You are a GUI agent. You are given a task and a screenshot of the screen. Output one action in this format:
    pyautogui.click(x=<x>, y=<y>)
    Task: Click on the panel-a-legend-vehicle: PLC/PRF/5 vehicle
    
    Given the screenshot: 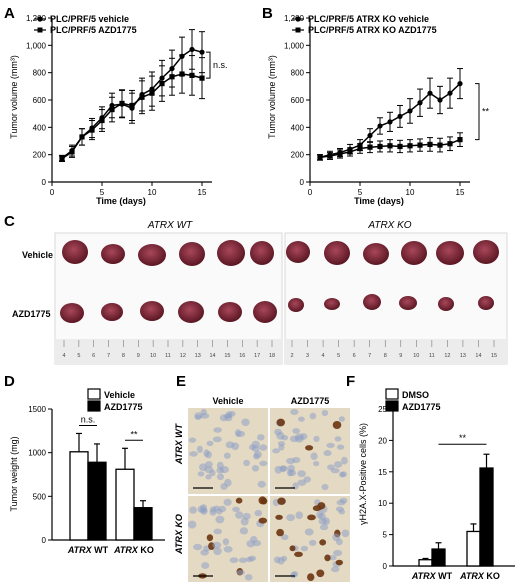 What is the action you would take?
    pyautogui.click(x=89, y=19)
    